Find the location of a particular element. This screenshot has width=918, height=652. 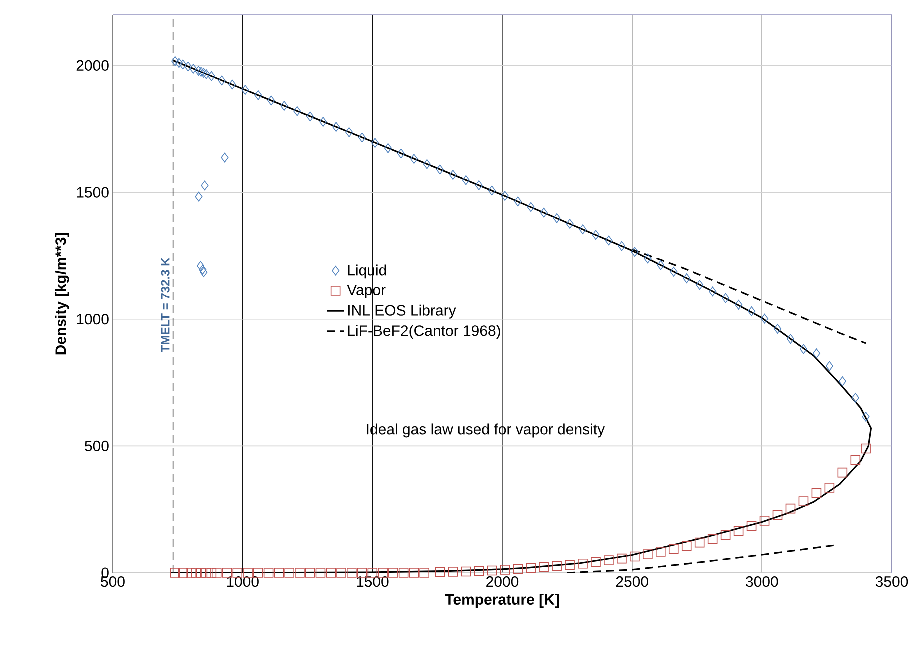

x-tick-label: 2500 is located at coordinates (632, 582).